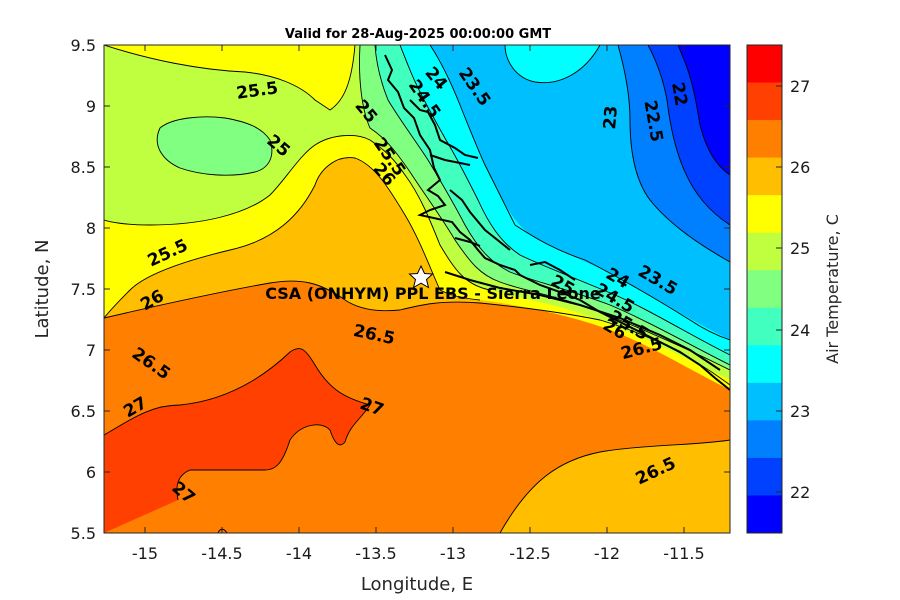 The height and width of the screenshot is (600, 900). Describe the element at coordinates (800, 411) in the screenshot. I see `colorbar-tick: 23` at that location.